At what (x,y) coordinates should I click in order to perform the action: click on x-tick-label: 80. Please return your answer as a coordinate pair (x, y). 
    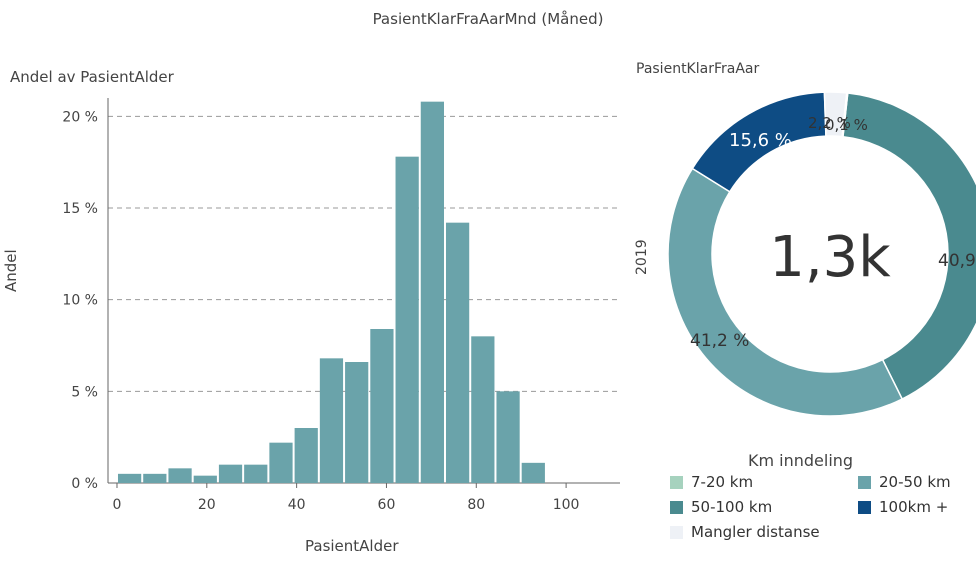
    Looking at the image, I should click on (476, 505).